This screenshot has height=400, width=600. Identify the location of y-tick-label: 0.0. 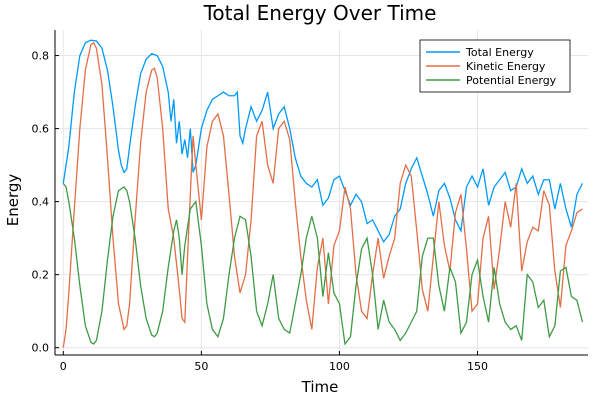
(41, 348).